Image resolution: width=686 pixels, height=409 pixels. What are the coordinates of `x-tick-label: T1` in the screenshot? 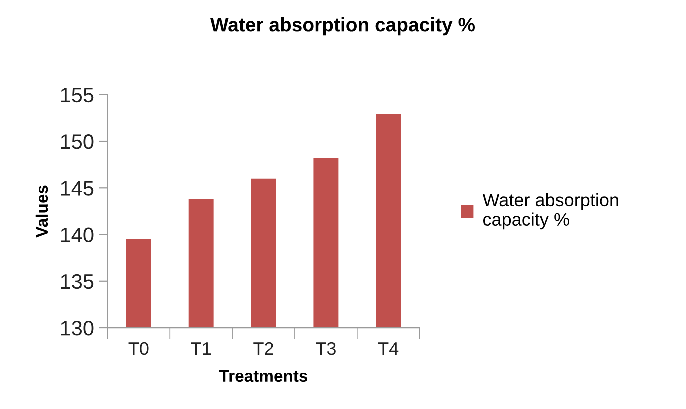 It's located at (201, 348).